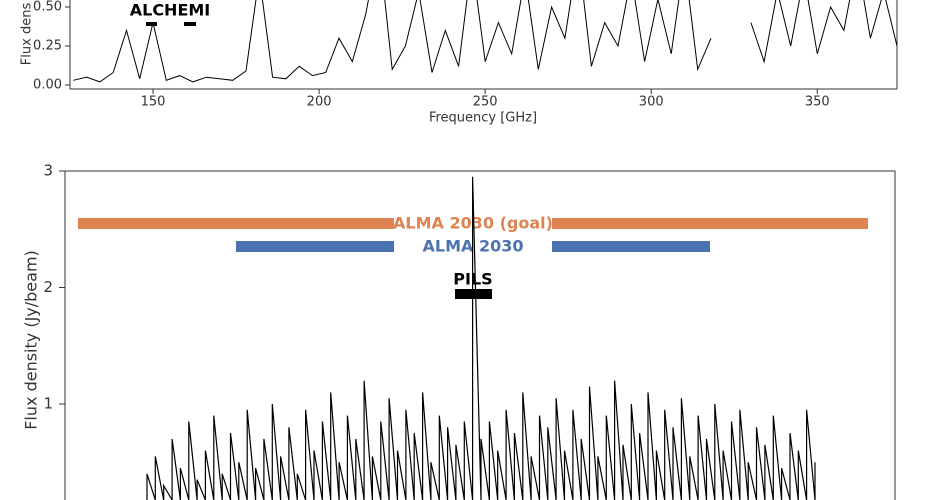 The height and width of the screenshot is (500, 933). Describe the element at coordinates (48, 171) in the screenshot. I see `y-tick-label: 3` at that location.